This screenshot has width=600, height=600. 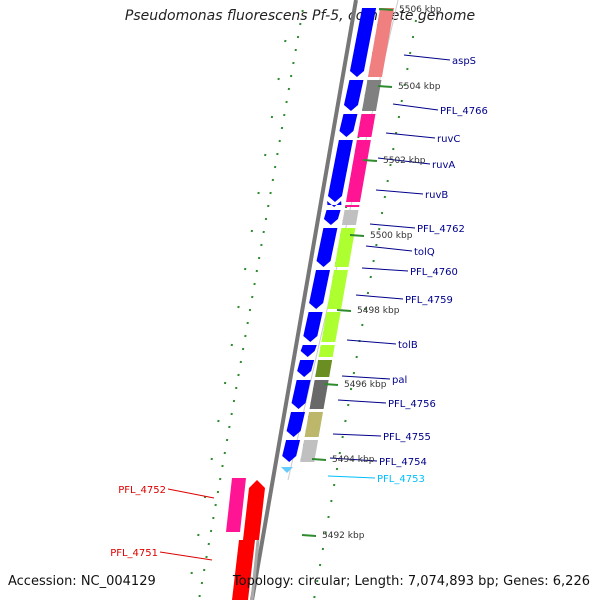 I want to click on gene-label: ruvC, so click(x=448, y=139).